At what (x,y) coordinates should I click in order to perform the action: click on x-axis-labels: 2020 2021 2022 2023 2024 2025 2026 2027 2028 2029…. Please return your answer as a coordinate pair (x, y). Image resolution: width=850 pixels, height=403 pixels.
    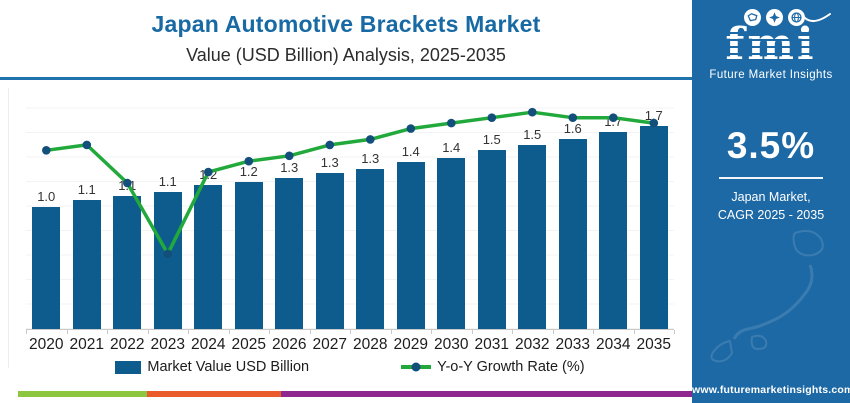
    Looking at the image, I should click on (350, 345).